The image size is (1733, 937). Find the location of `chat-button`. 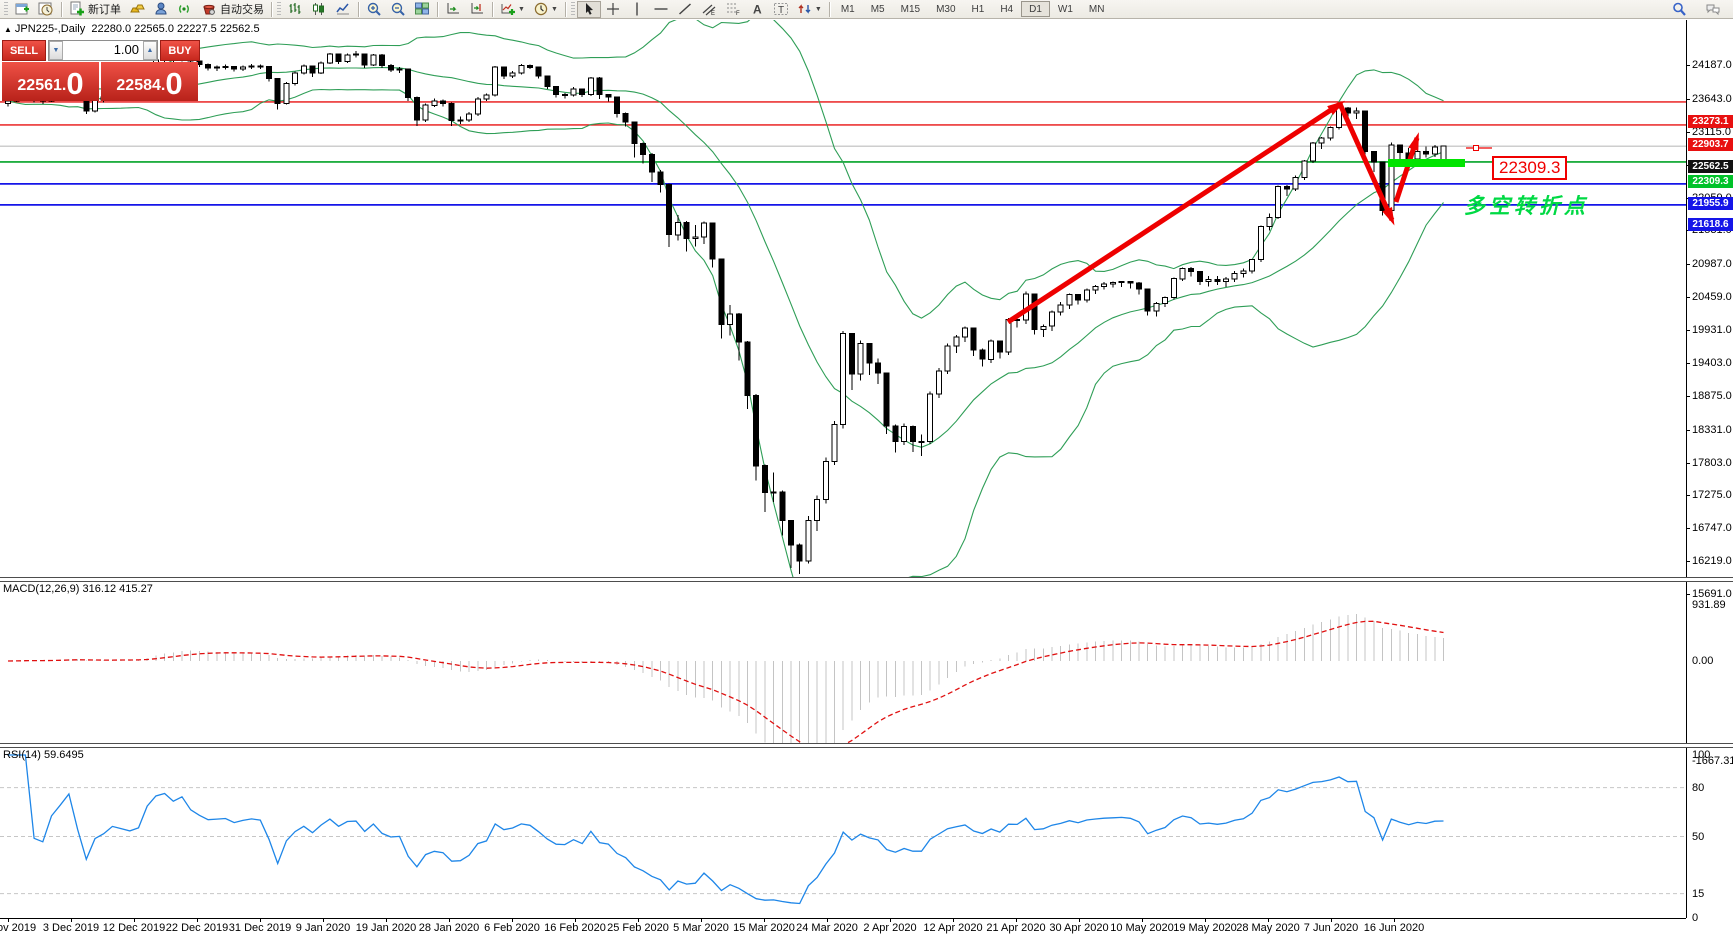

chat-button is located at coordinates (1713, 9).